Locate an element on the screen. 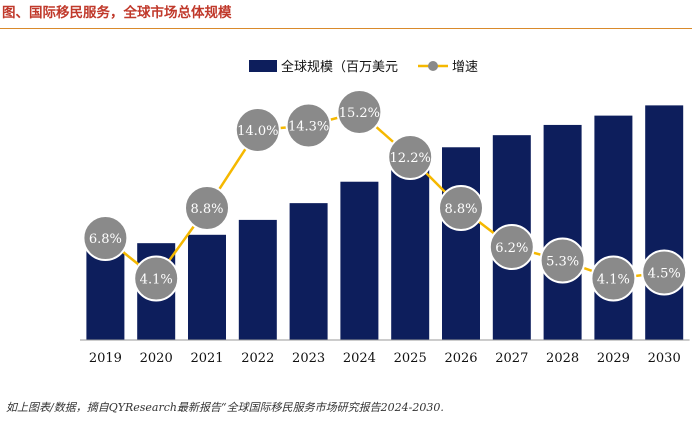 Image resolution: width=692 pixels, height=422 pixels. x-tick-2023: 2023 is located at coordinates (308, 358).